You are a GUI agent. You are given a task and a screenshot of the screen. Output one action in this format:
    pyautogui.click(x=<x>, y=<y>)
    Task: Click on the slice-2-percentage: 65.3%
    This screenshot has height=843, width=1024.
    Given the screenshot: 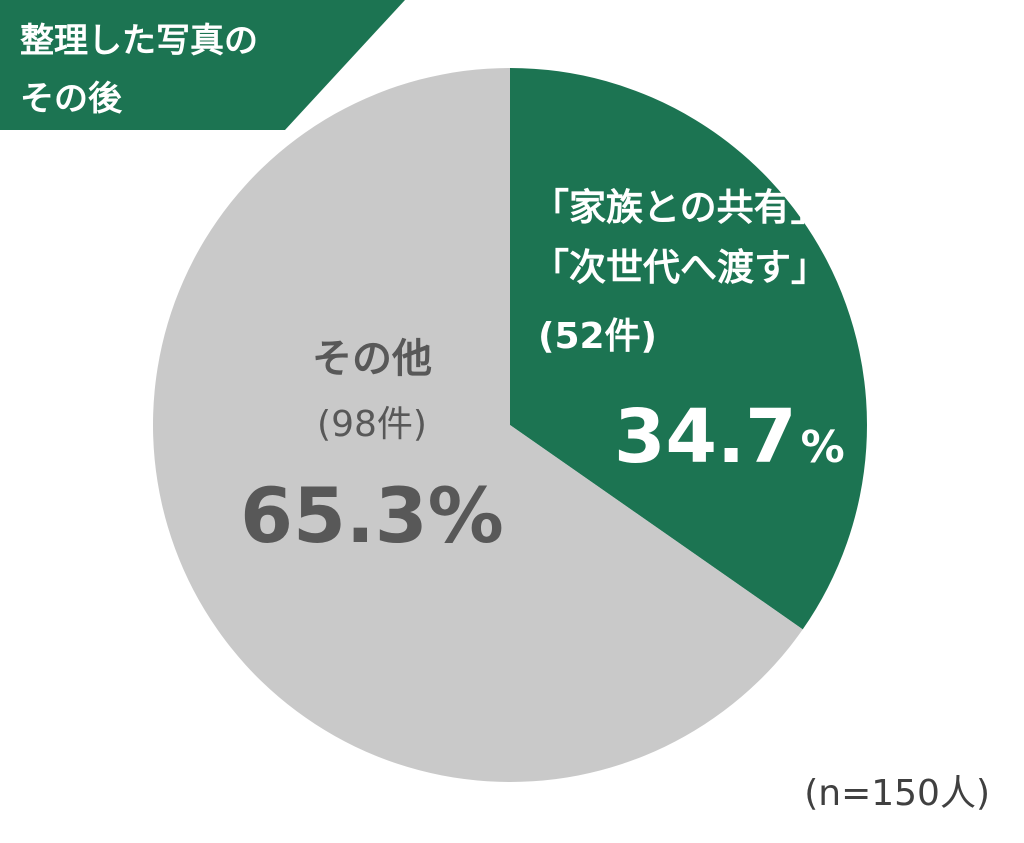 What is the action you would take?
    pyautogui.click(x=372, y=515)
    